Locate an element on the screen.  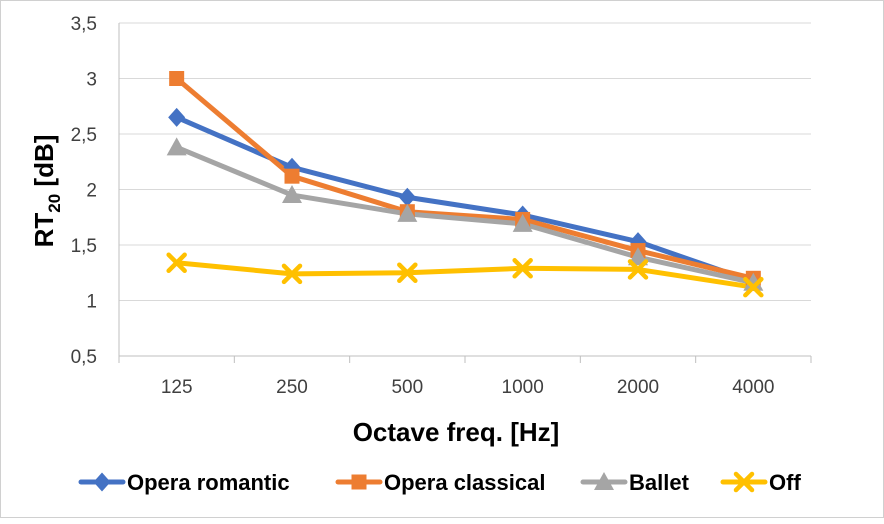
legend-label: Off is located at coordinates (785, 482).